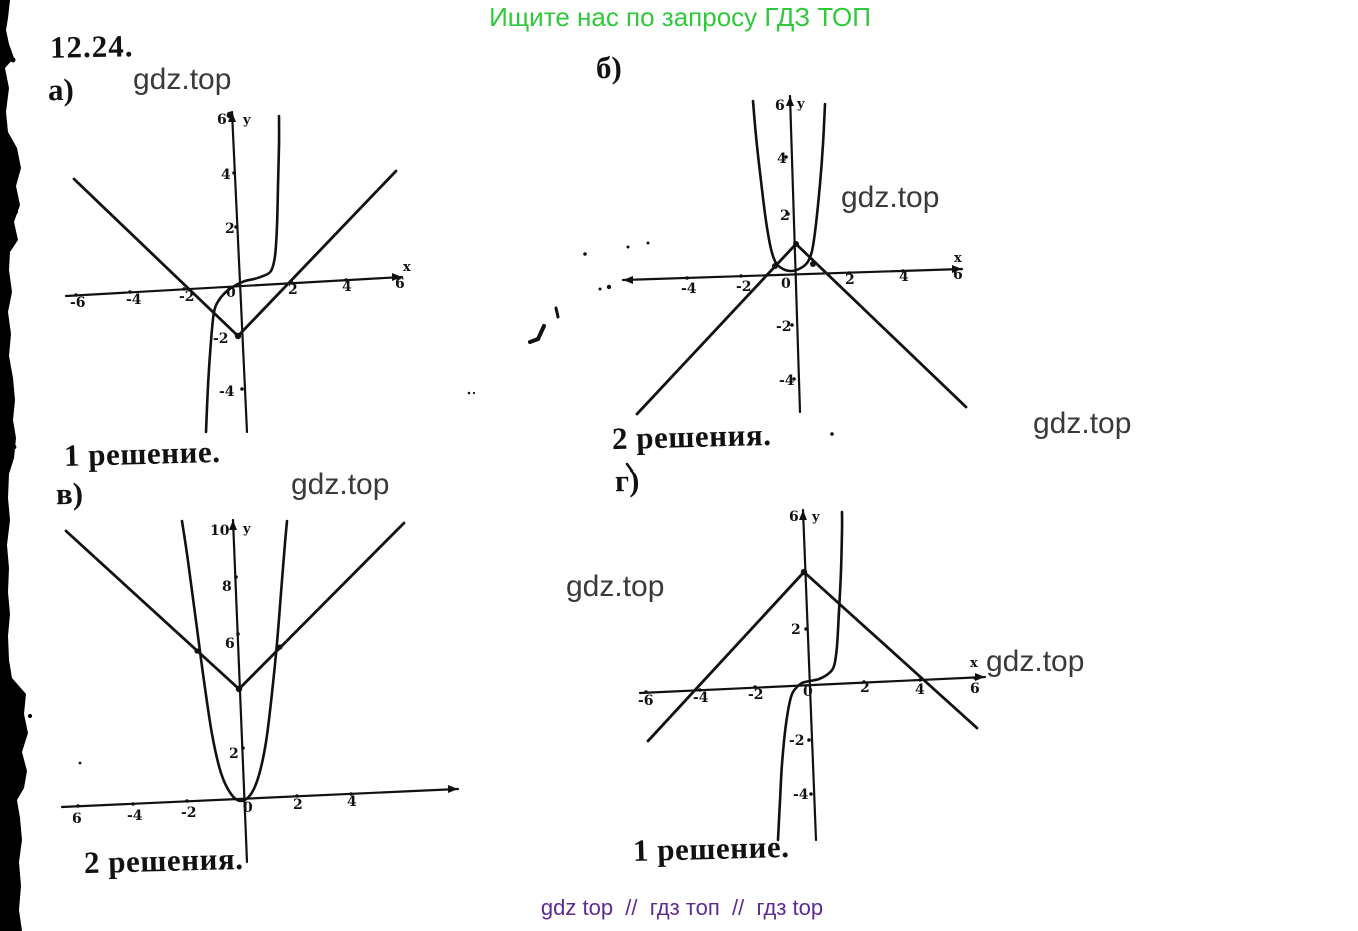 The width and height of the screenshot is (1358, 931). Describe the element at coordinates (220, 531) in the screenshot. I see `tick-label: 10` at that location.